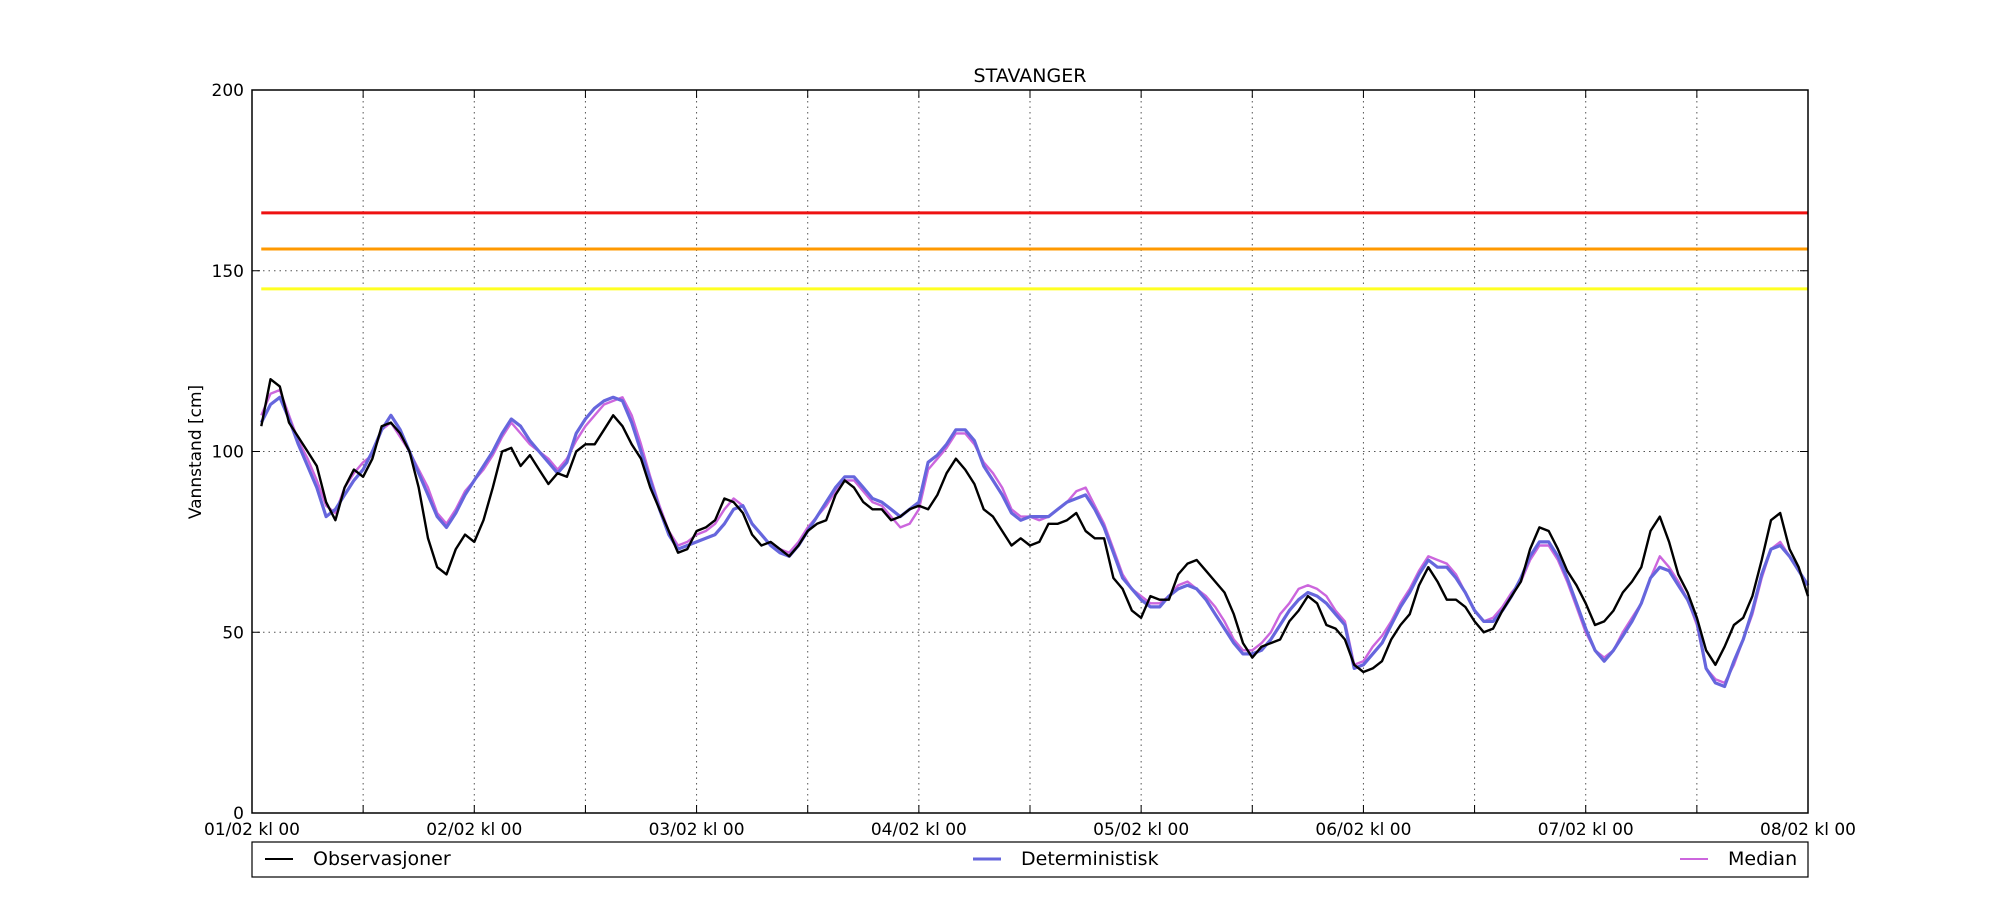 Image resolution: width=2000 pixels, height=900 pixels. I want to click on legend-frame, so click(1030, 859).